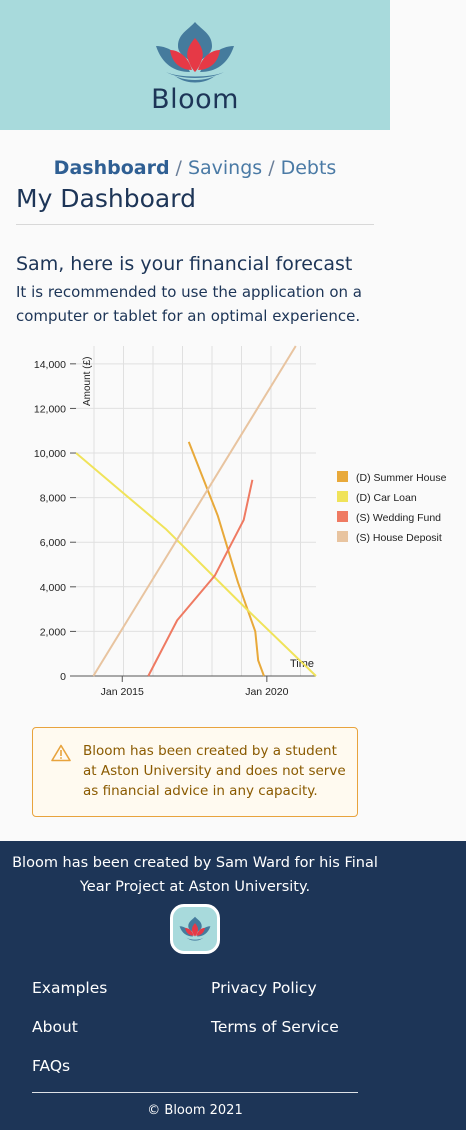  Describe the element at coordinates (302, 664) in the screenshot. I see `x-axis-title: Time` at that location.